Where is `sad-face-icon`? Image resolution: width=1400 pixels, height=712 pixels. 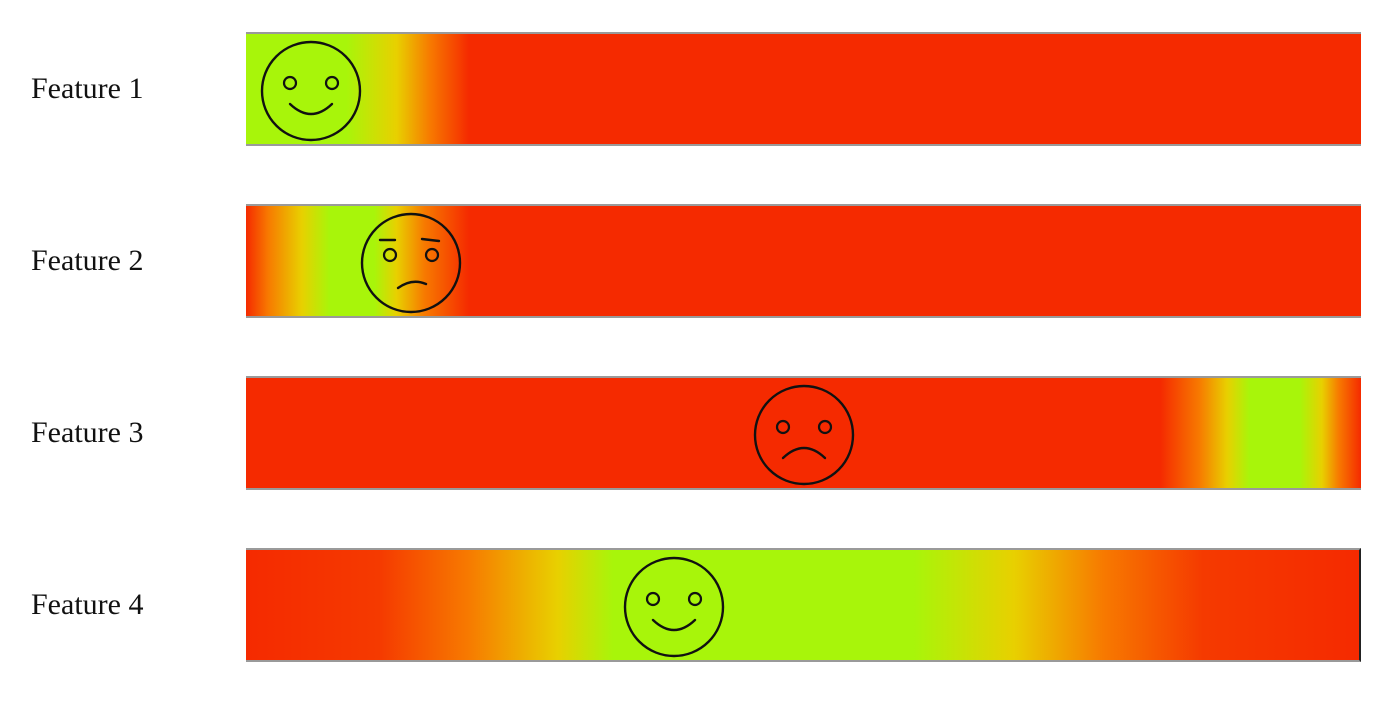
sad-face-icon is located at coordinates (804, 435).